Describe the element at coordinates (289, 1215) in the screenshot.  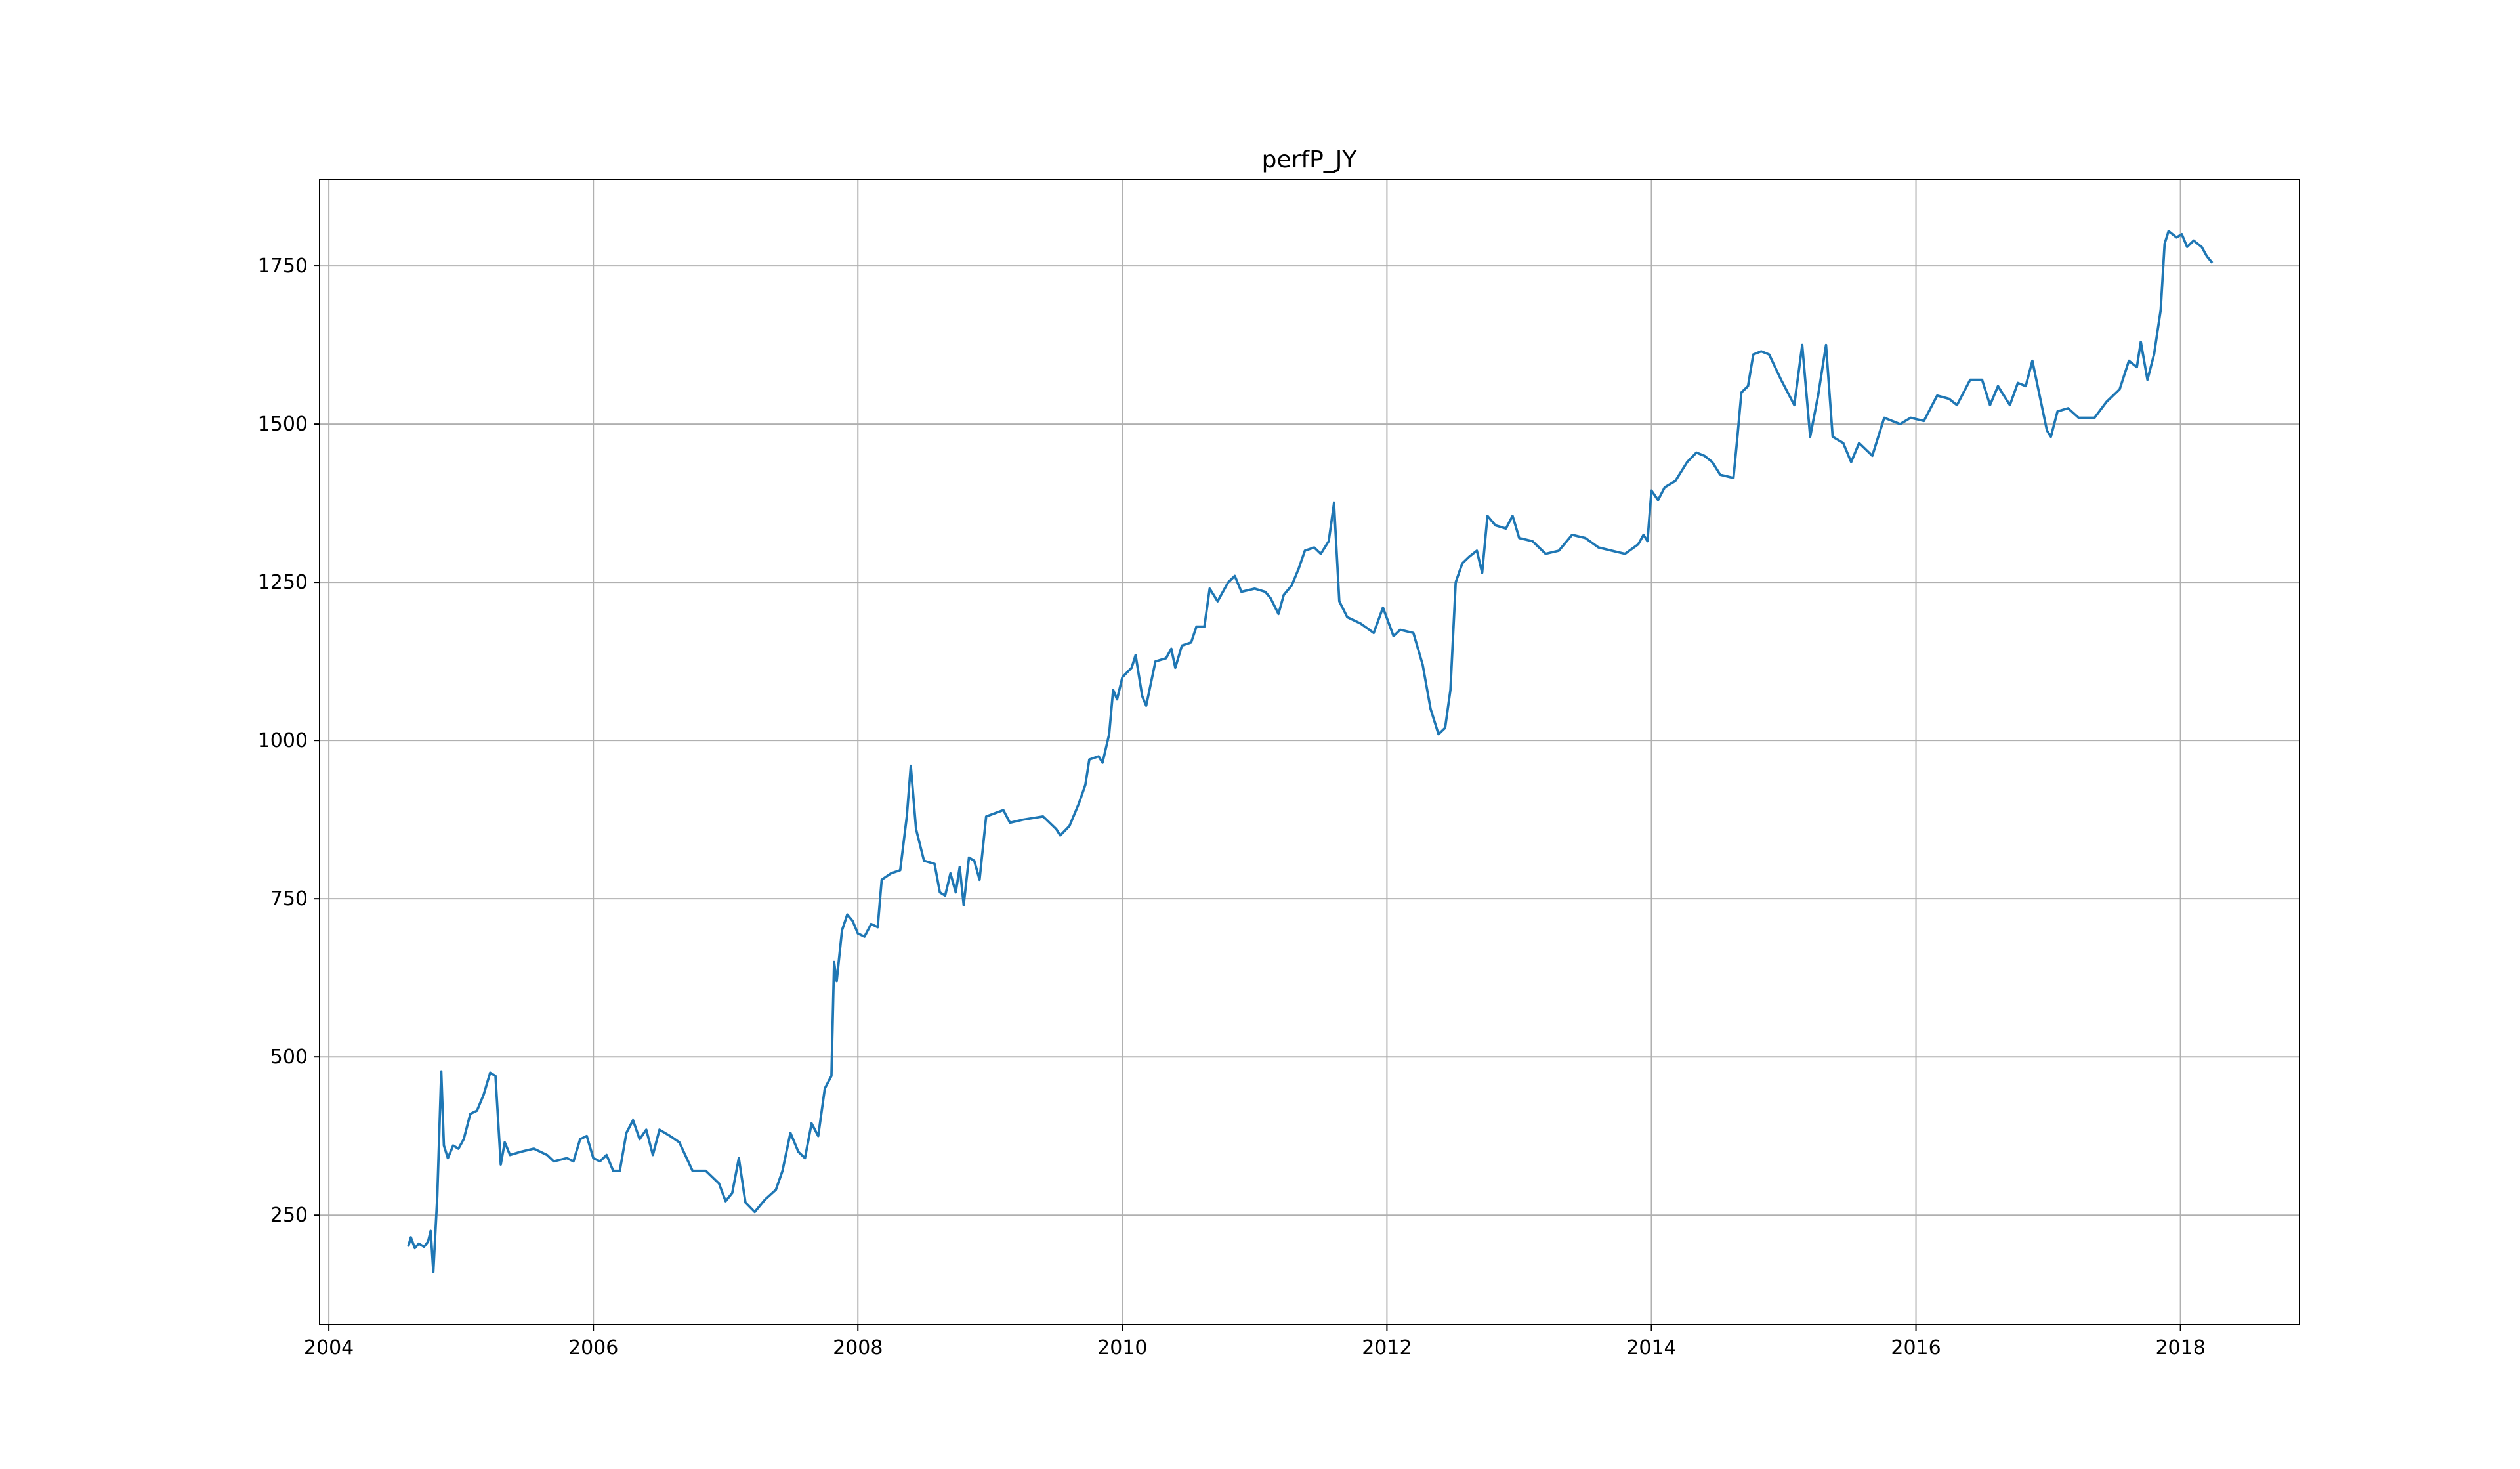
I see `y-tick-label: 250` at that location.